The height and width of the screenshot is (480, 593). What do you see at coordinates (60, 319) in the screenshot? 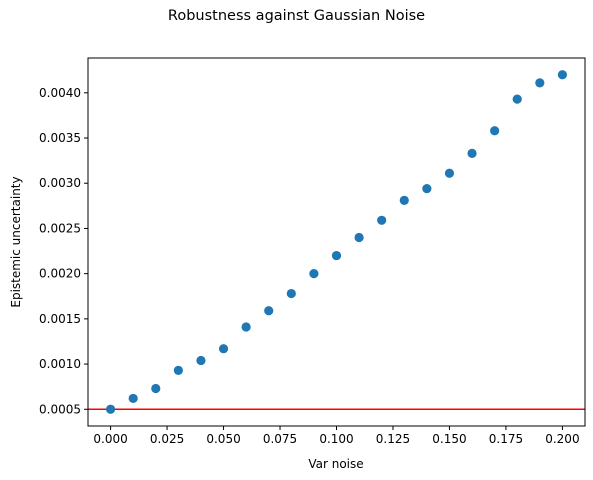
I see `y-tick-label: 0.0015` at bounding box center [60, 319].